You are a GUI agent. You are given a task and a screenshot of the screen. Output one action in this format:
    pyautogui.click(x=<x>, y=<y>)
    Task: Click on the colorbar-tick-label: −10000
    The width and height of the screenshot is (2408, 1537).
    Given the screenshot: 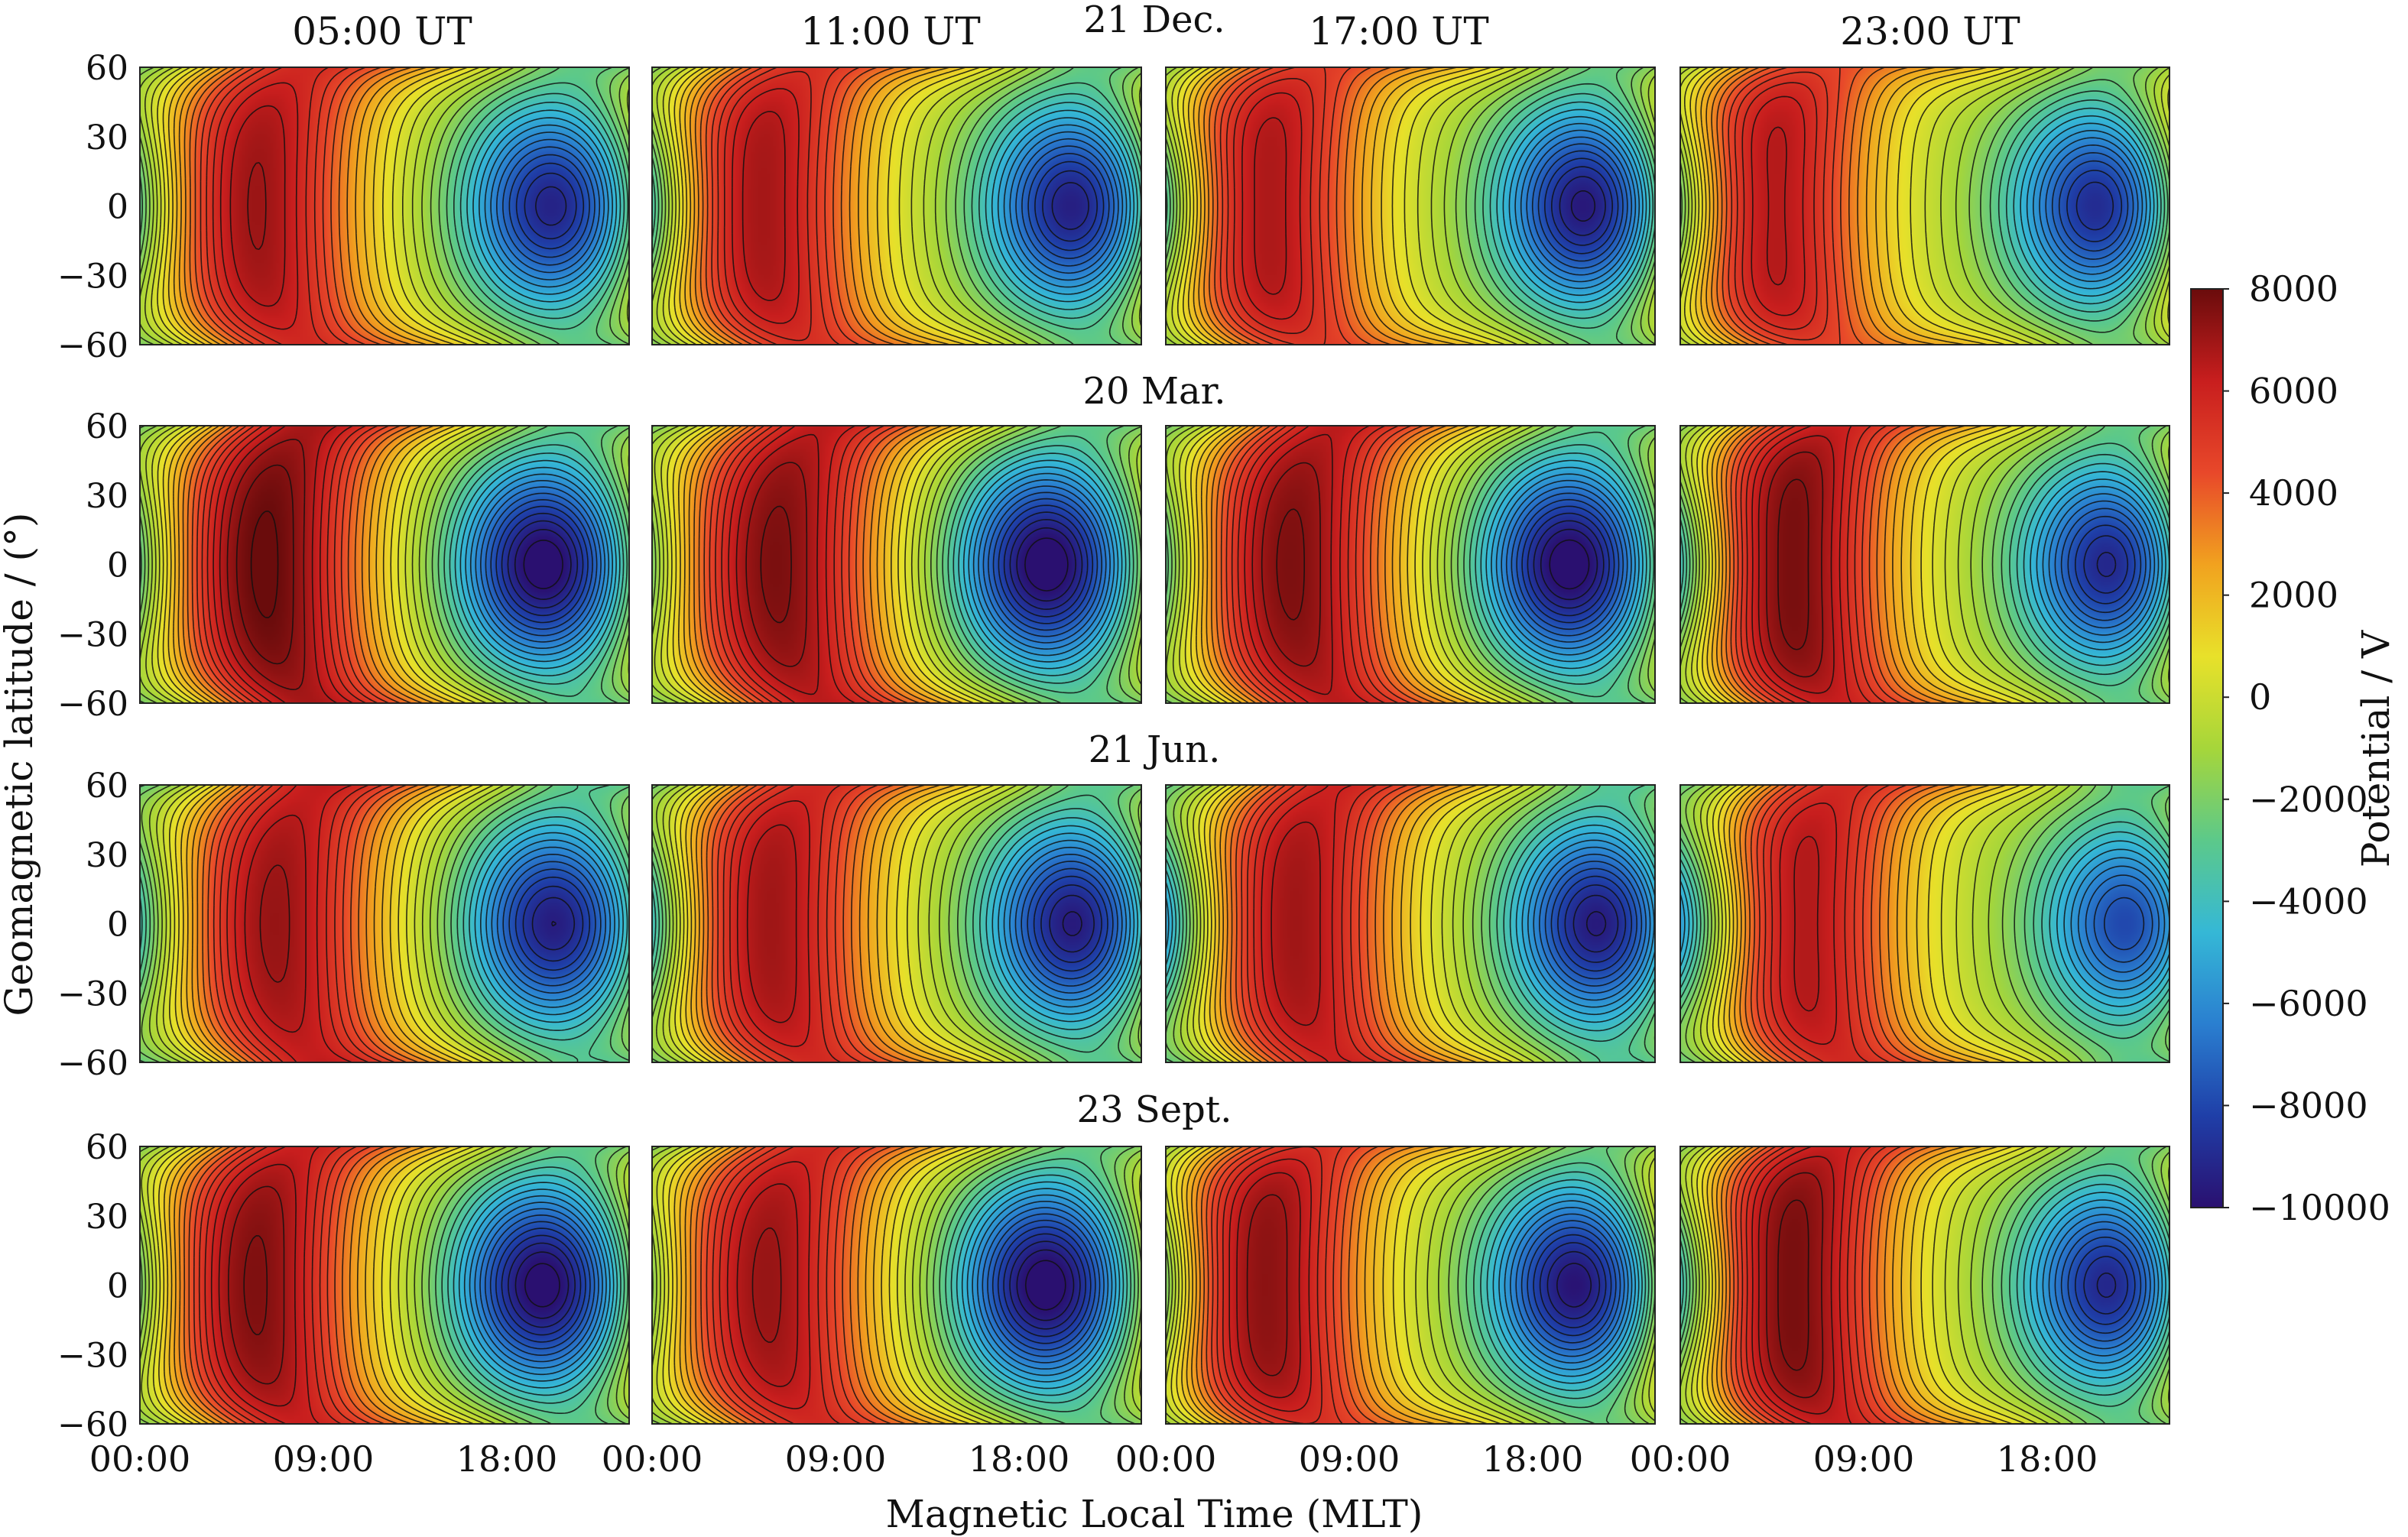 What is the action you would take?
    pyautogui.click(x=2320, y=1207)
    